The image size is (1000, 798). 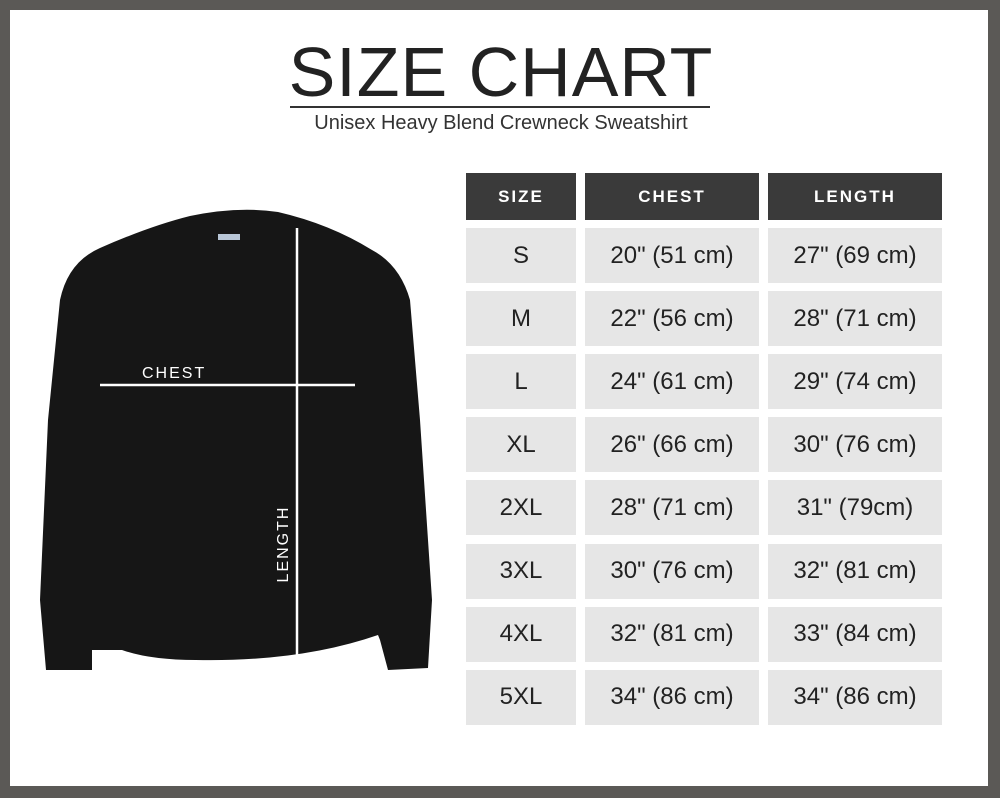 I want to click on cell-length: 27" (69 cm), so click(x=855, y=255).